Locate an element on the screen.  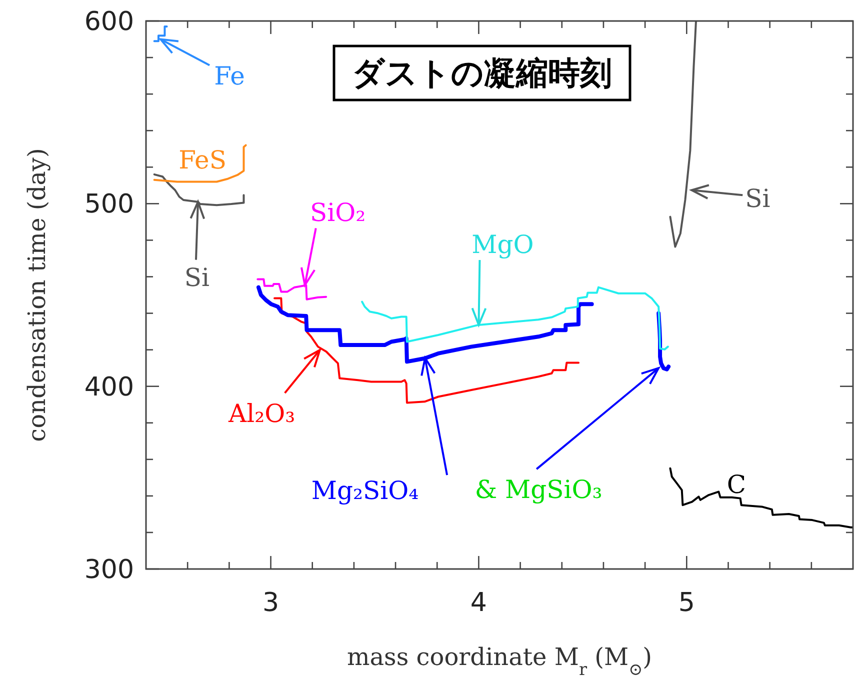
y-axis-title: condensation time (day) is located at coordinates (37, 295).